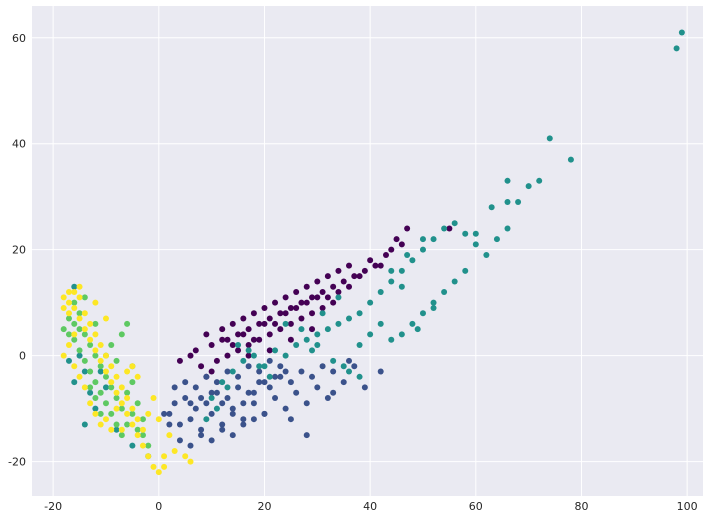  Describe the element at coordinates (22, 356) in the screenshot. I see `y-tick-label: 0` at that location.